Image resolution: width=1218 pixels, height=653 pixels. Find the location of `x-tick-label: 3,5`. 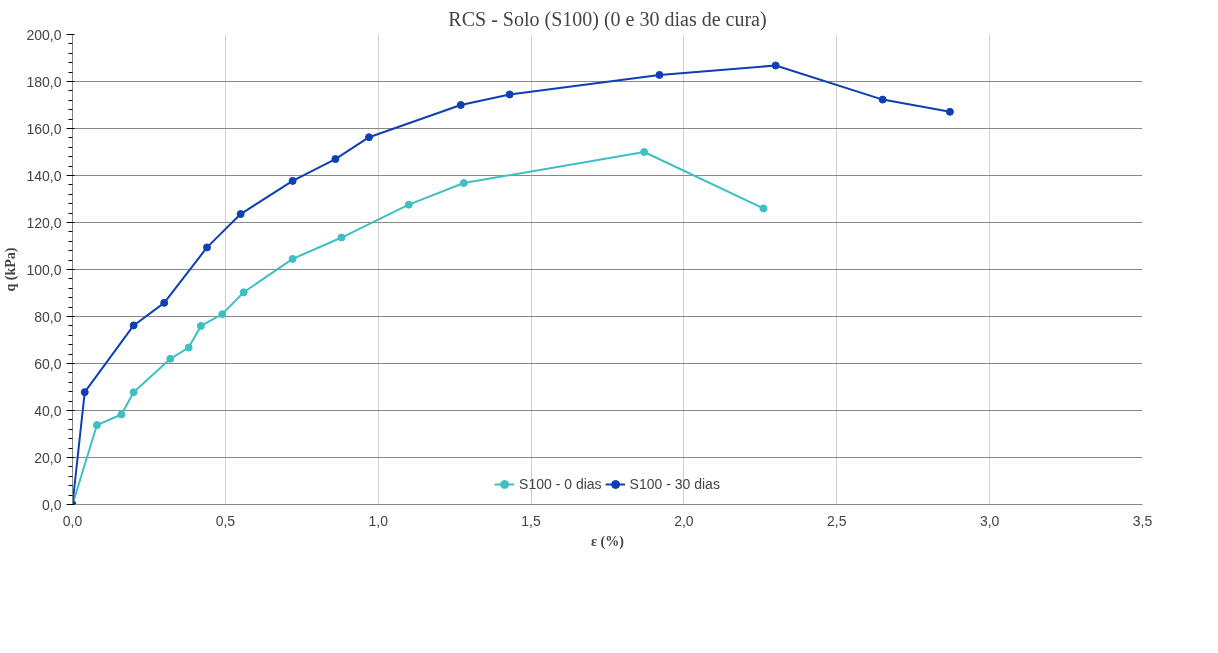

x-tick-label: 3,5 is located at coordinates (1142, 520).